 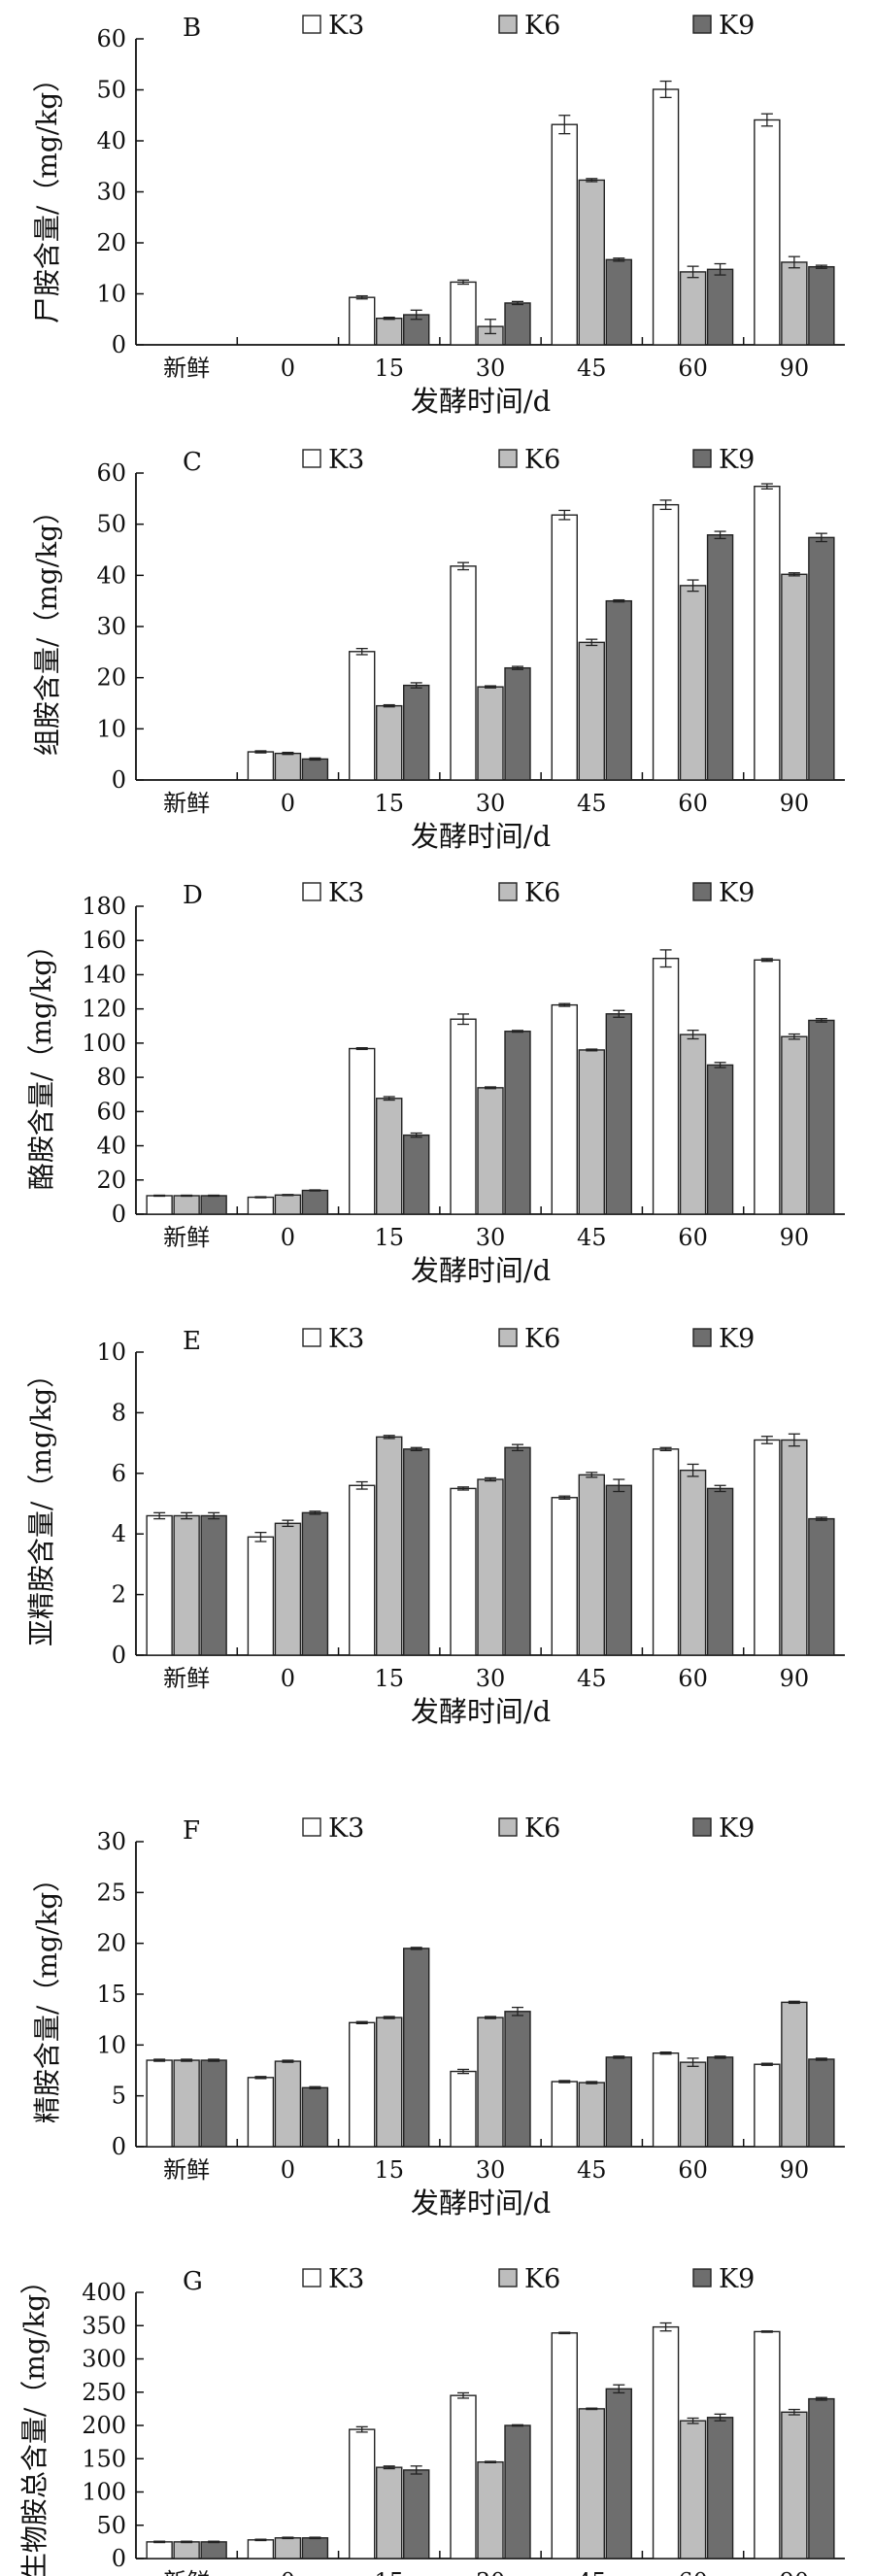 I want to click on y-tick-label: 160, so click(x=104, y=940).